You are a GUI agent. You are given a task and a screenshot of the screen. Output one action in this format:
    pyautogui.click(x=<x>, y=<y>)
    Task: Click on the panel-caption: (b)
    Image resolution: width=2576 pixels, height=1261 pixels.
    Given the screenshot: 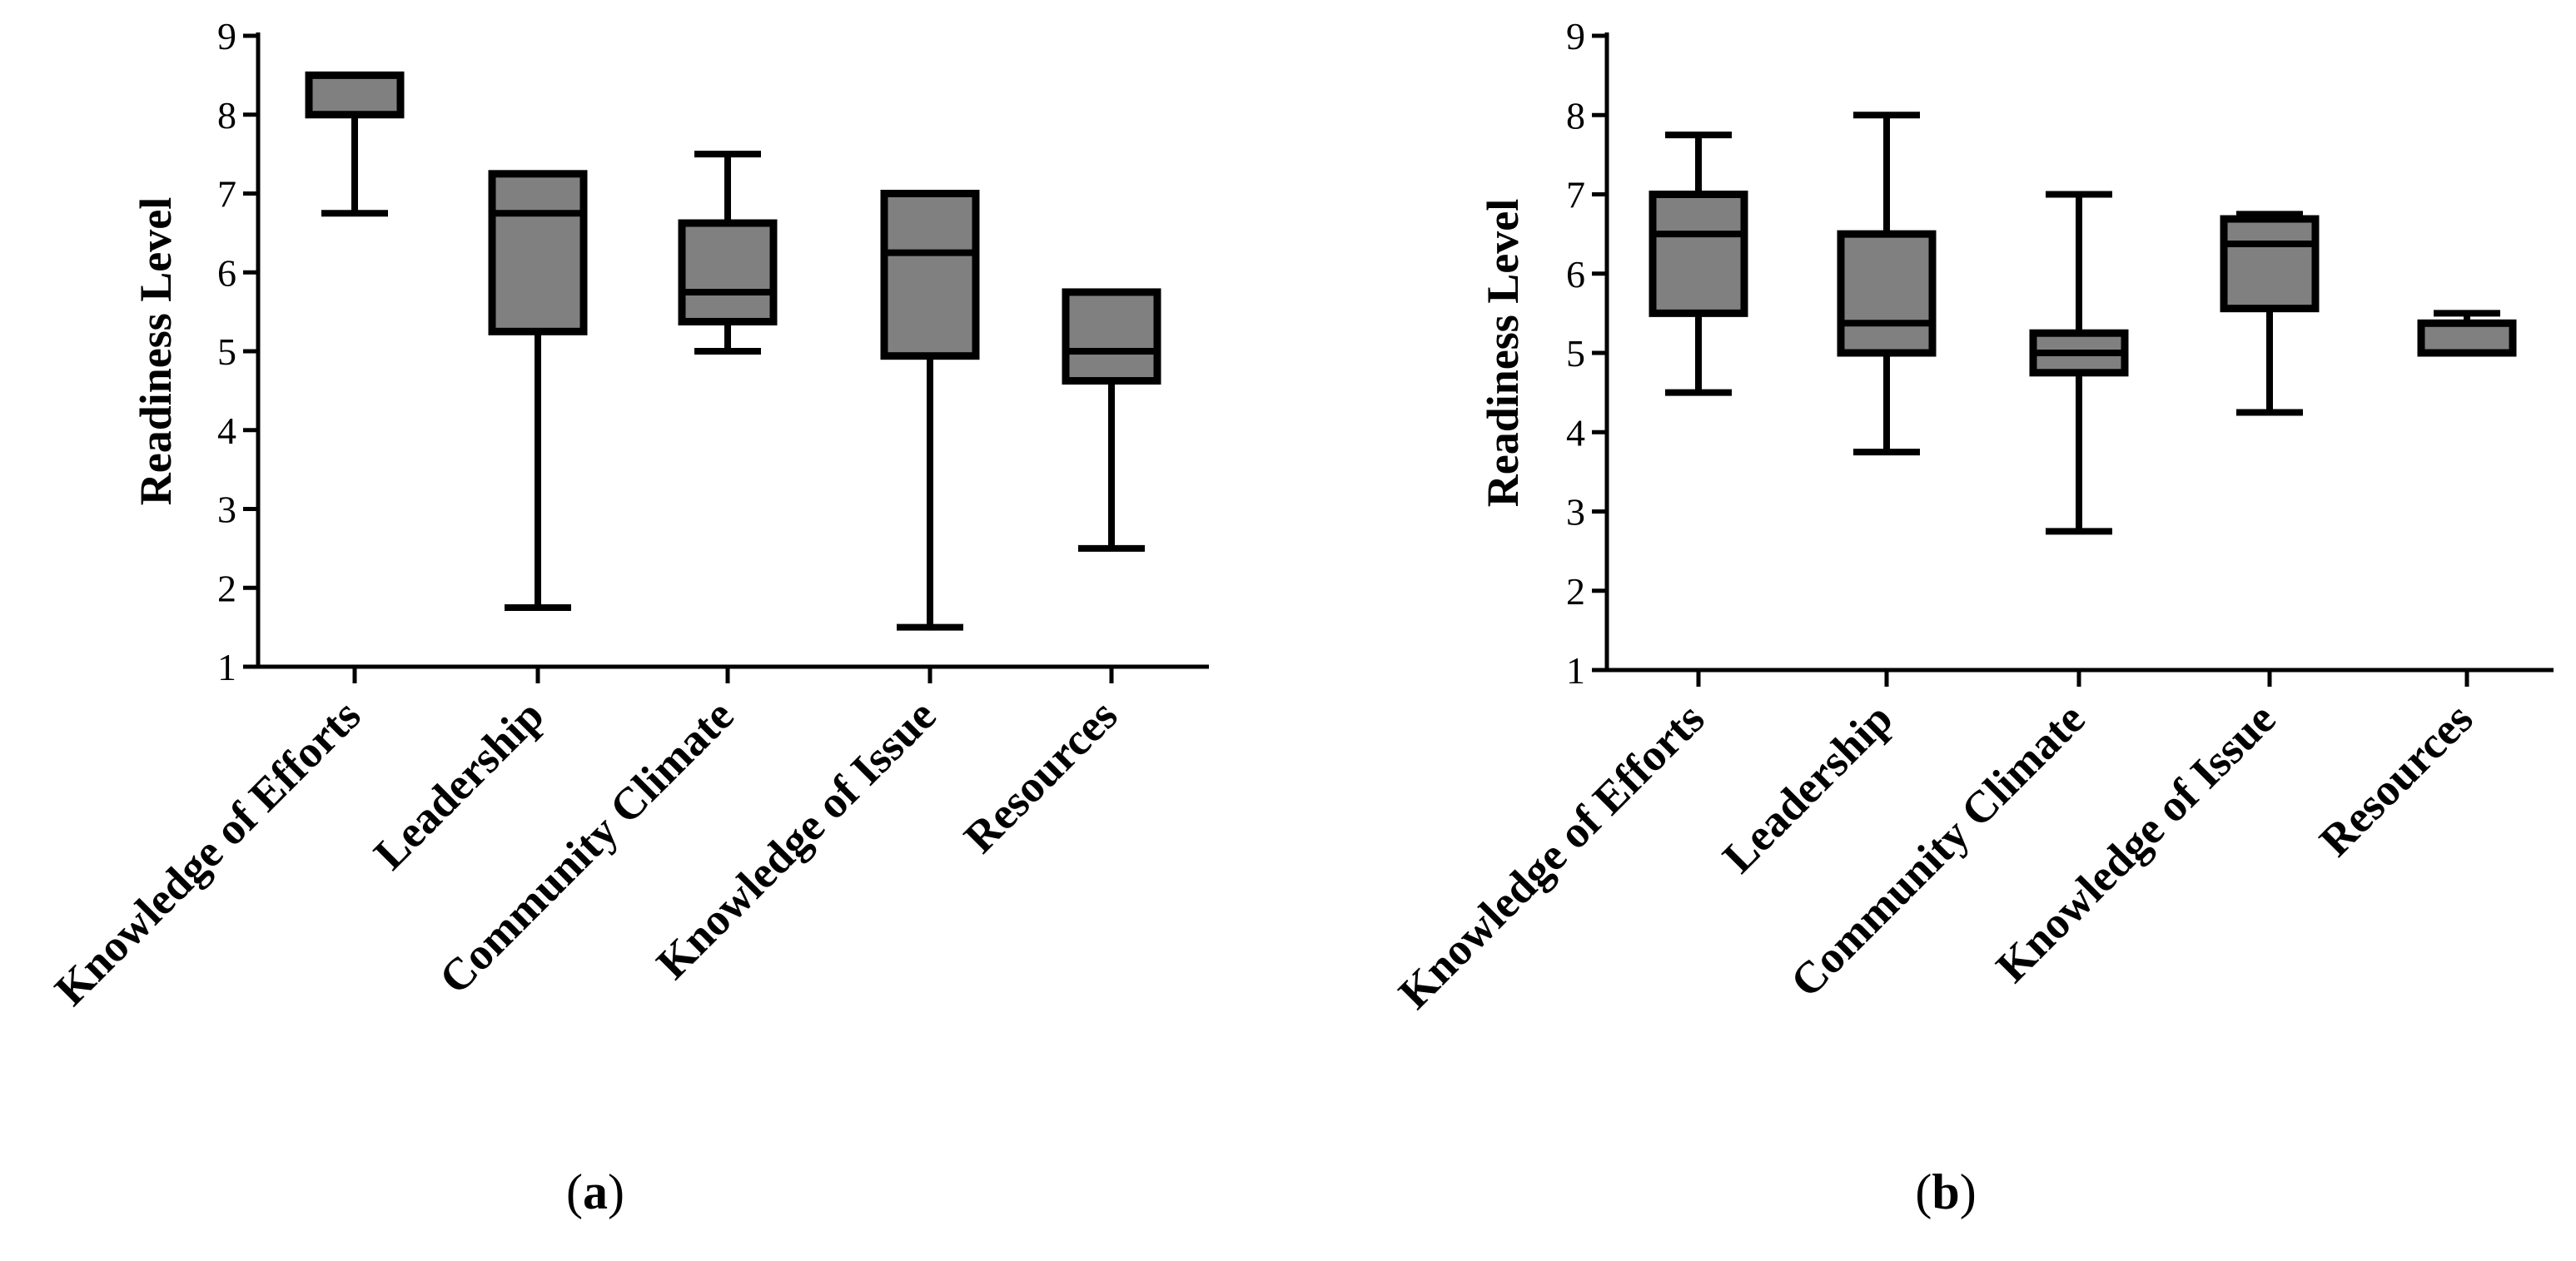 What is the action you would take?
    pyautogui.click(x=1945, y=1191)
    